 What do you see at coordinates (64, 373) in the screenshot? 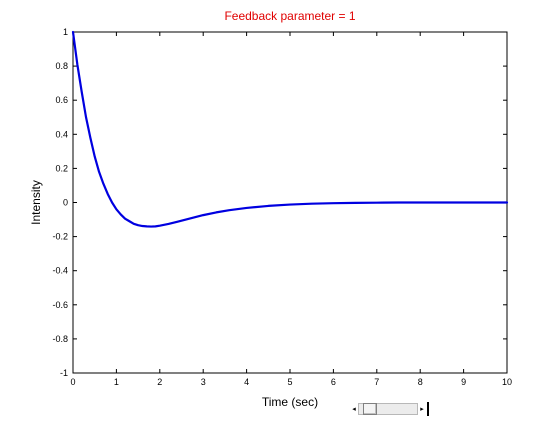
I see `y-tick-label: -1` at bounding box center [64, 373].